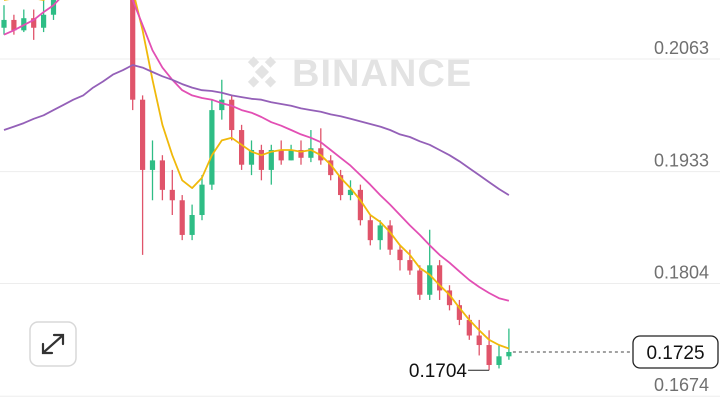  I want to click on y-tick-label: 0.2063, so click(681, 48).